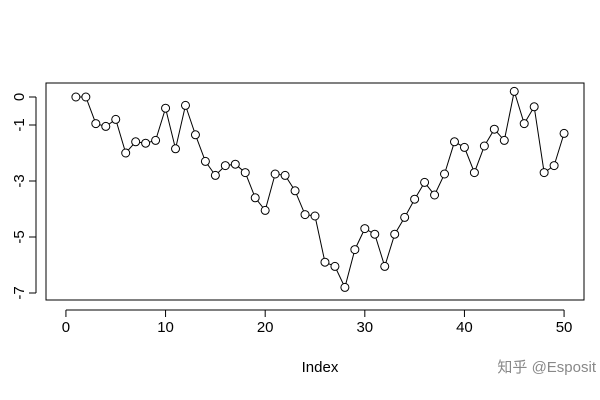 This screenshot has height=400, width=600. I want to click on x-tick-label: 10, so click(165, 327).